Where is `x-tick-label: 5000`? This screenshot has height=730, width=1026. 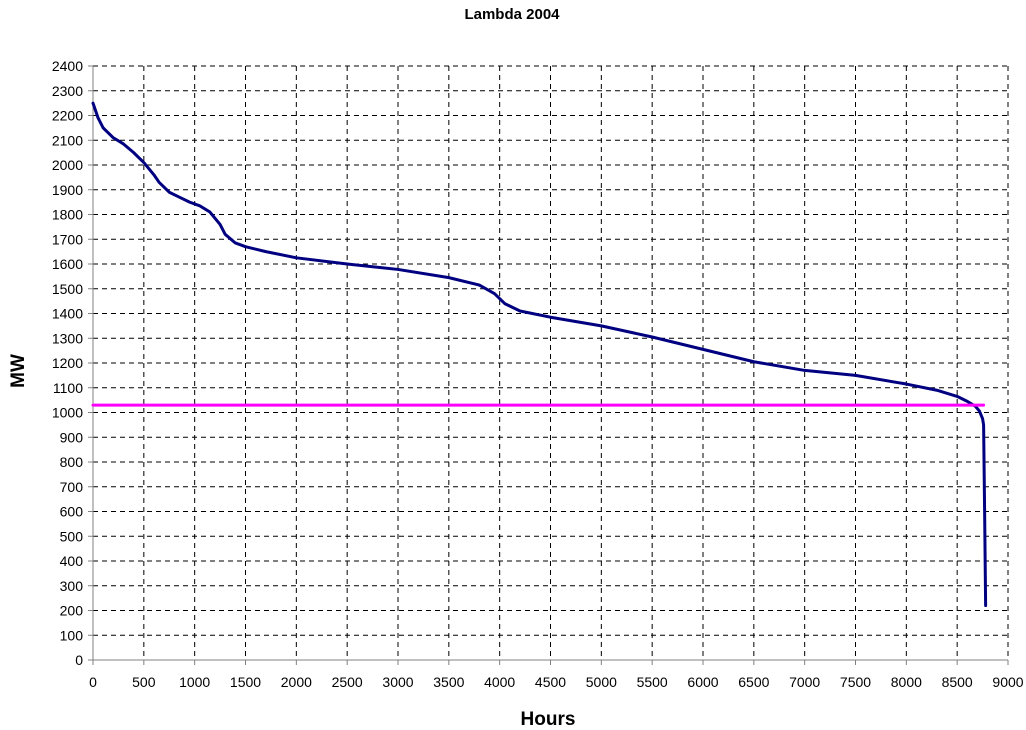 x-tick-label: 5000 is located at coordinates (601, 682).